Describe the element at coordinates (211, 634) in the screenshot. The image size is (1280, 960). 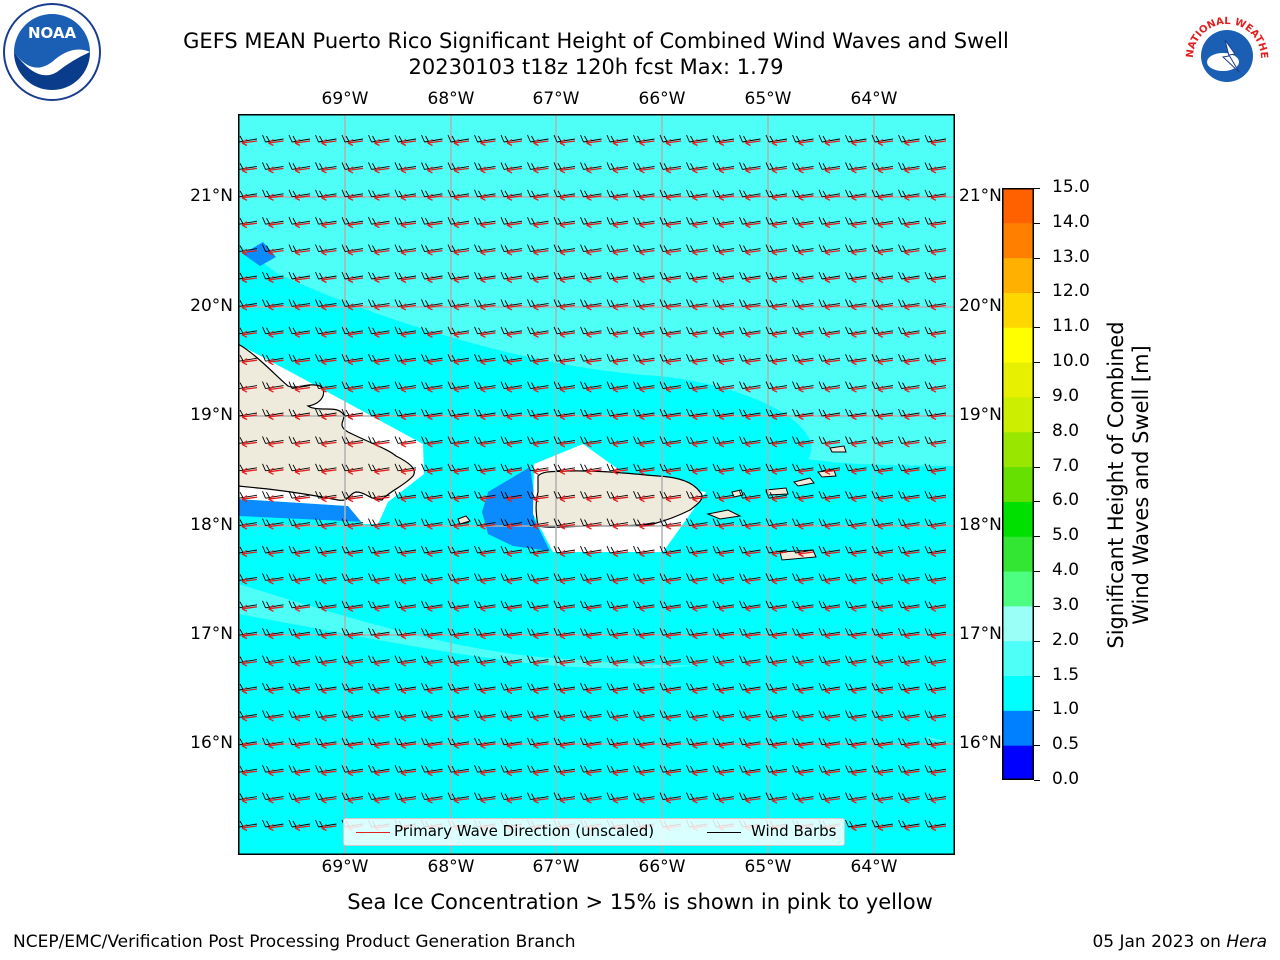
I see `lat-label-left: 17°N` at that location.